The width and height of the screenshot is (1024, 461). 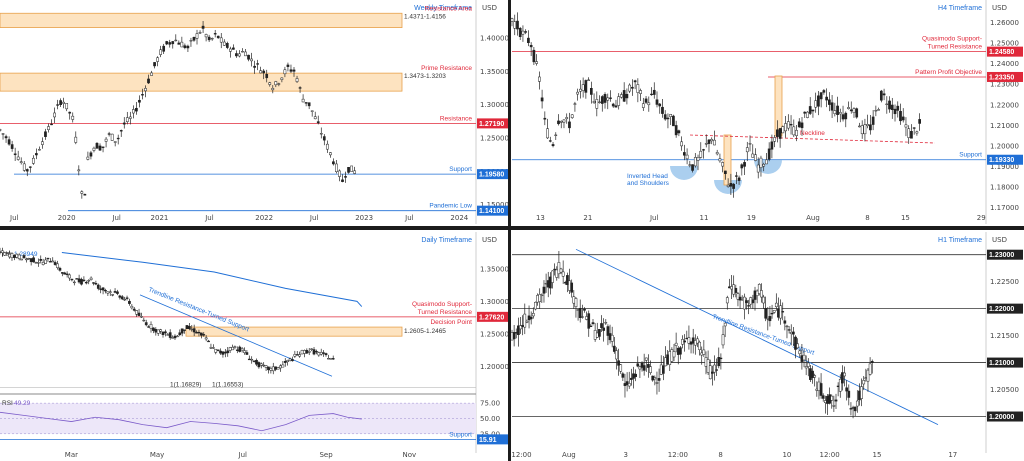 What do you see at coordinates (491, 211) in the screenshot?
I see `price-tag-label: 1.14100` at bounding box center [491, 211].